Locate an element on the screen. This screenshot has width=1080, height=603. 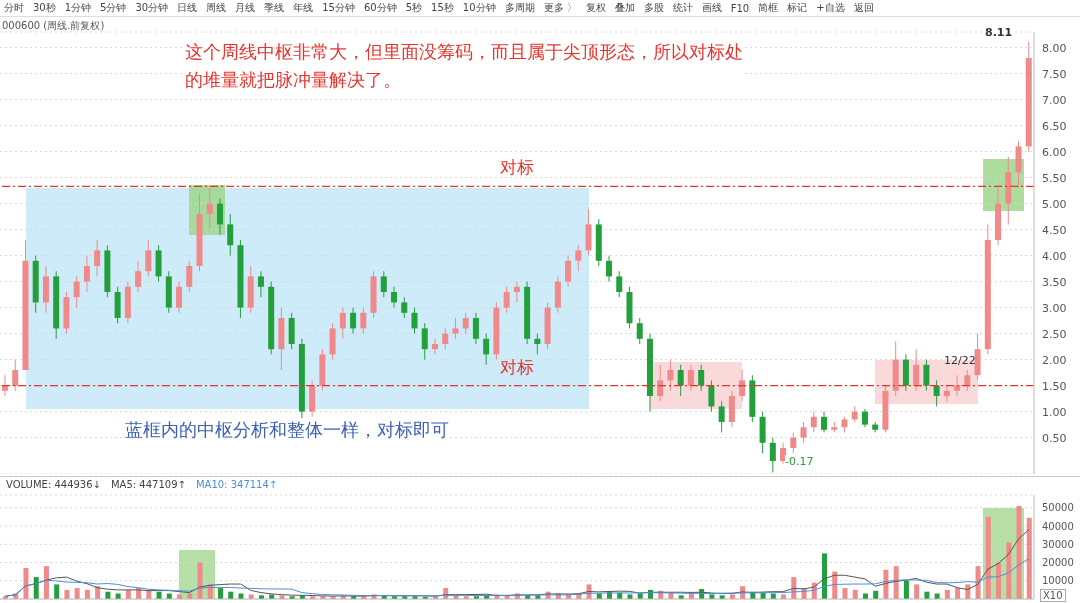
y-tick-label: 20000 is located at coordinates (1058, 563).